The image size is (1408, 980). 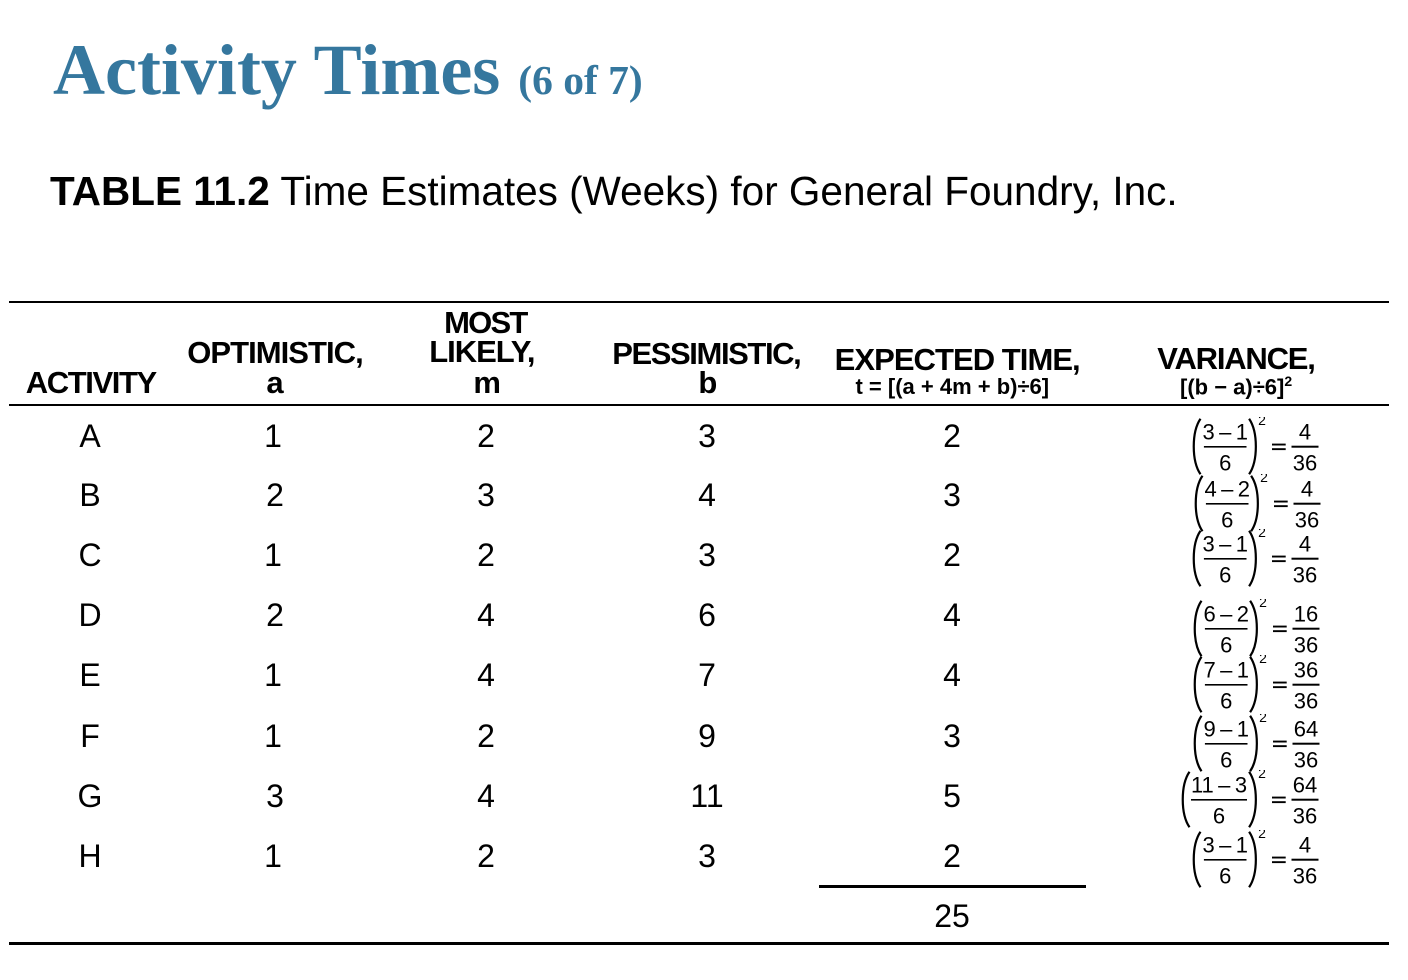 I want to click on svg-text: 11 – 3, so click(x=1219, y=784).